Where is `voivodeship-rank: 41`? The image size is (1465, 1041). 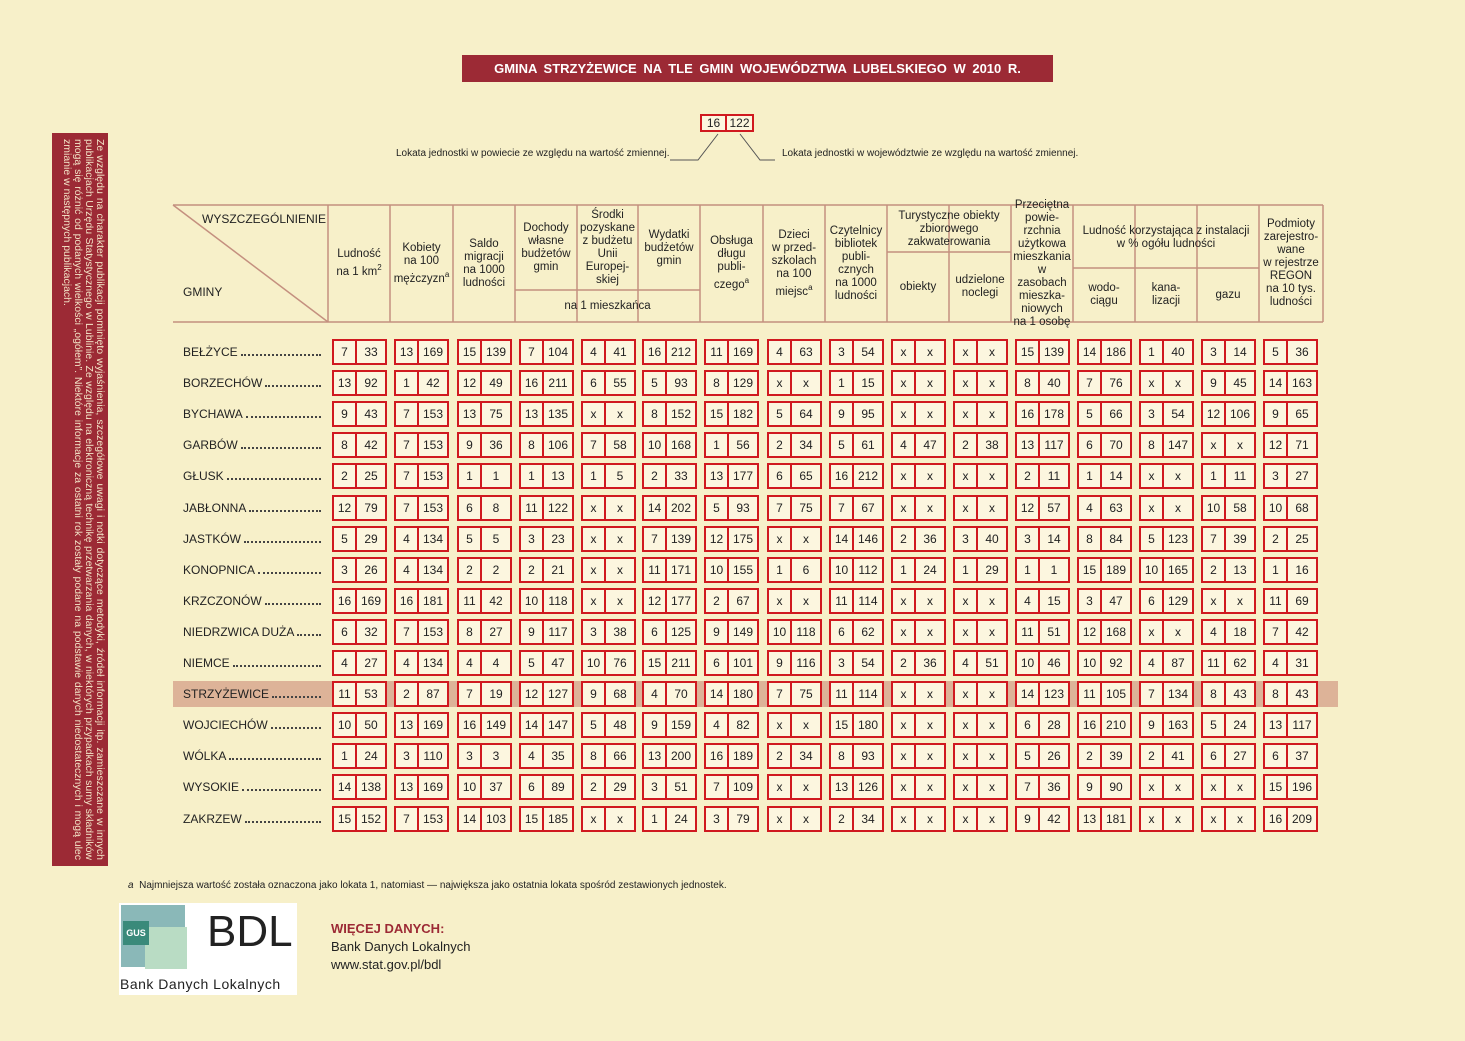
voivodeship-rank: 41 is located at coordinates (1178, 756).